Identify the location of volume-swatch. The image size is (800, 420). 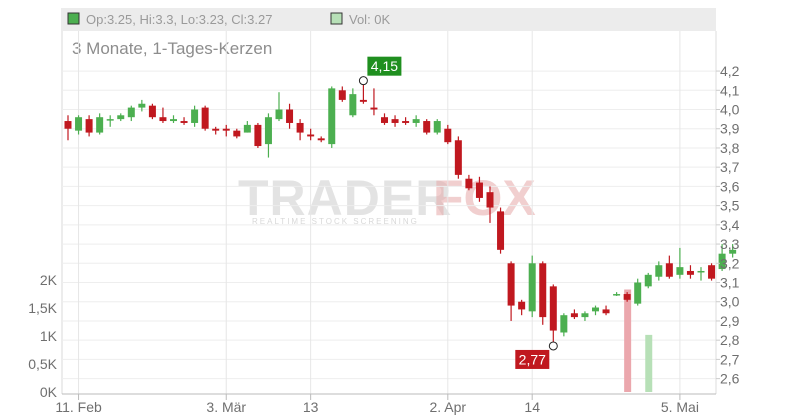
(336, 18).